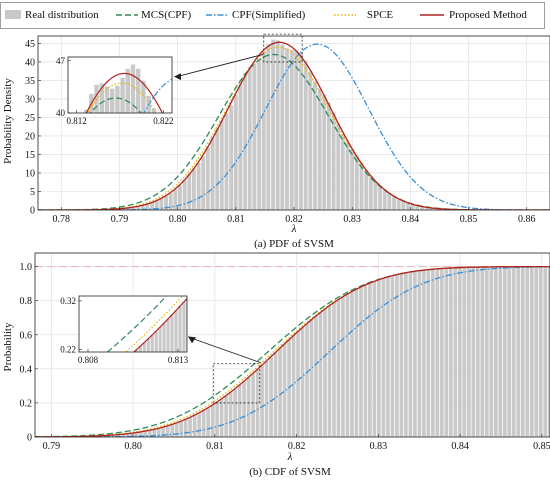 This screenshot has height=481, width=550. Describe the element at coordinates (30, 81) in the screenshot. I see `pdf-y-tick-label: 35` at that location.